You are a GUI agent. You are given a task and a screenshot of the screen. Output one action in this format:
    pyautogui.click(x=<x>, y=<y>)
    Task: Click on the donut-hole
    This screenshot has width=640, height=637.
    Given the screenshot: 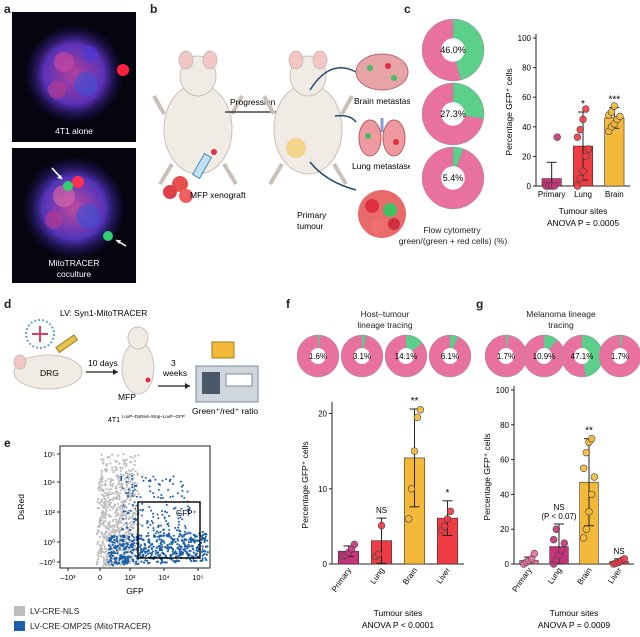 What is the action you would take?
    pyautogui.click(x=620, y=356)
    